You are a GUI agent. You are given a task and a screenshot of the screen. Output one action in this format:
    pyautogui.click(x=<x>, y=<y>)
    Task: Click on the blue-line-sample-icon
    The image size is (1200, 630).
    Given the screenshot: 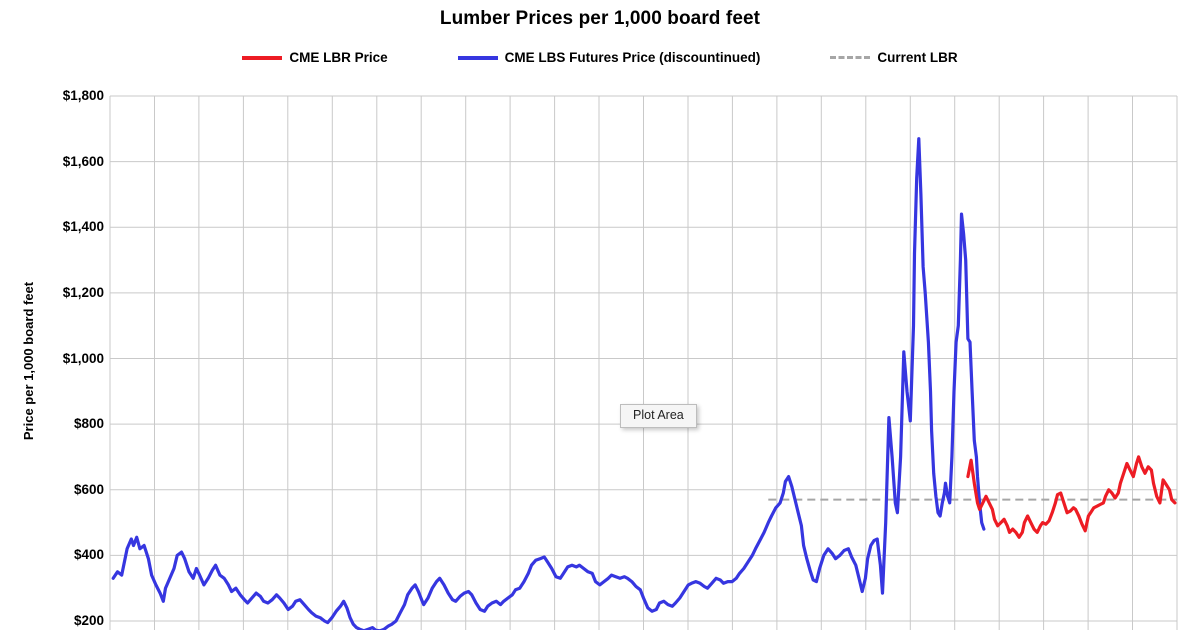 What is the action you would take?
    pyautogui.click(x=477, y=57)
    